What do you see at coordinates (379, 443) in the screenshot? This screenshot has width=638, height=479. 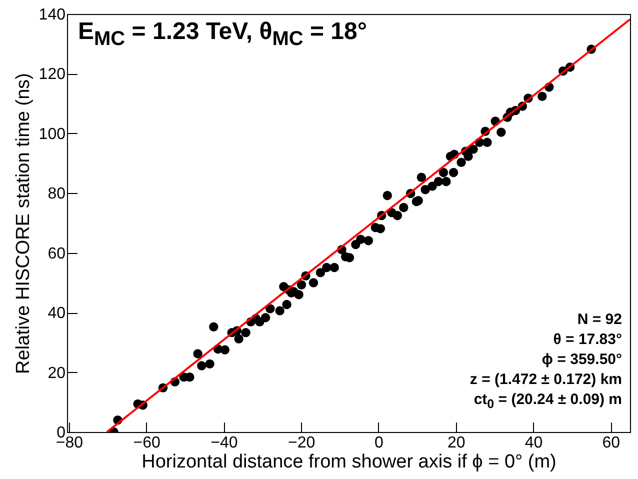 I see `x-tick-label: 0` at bounding box center [379, 443].